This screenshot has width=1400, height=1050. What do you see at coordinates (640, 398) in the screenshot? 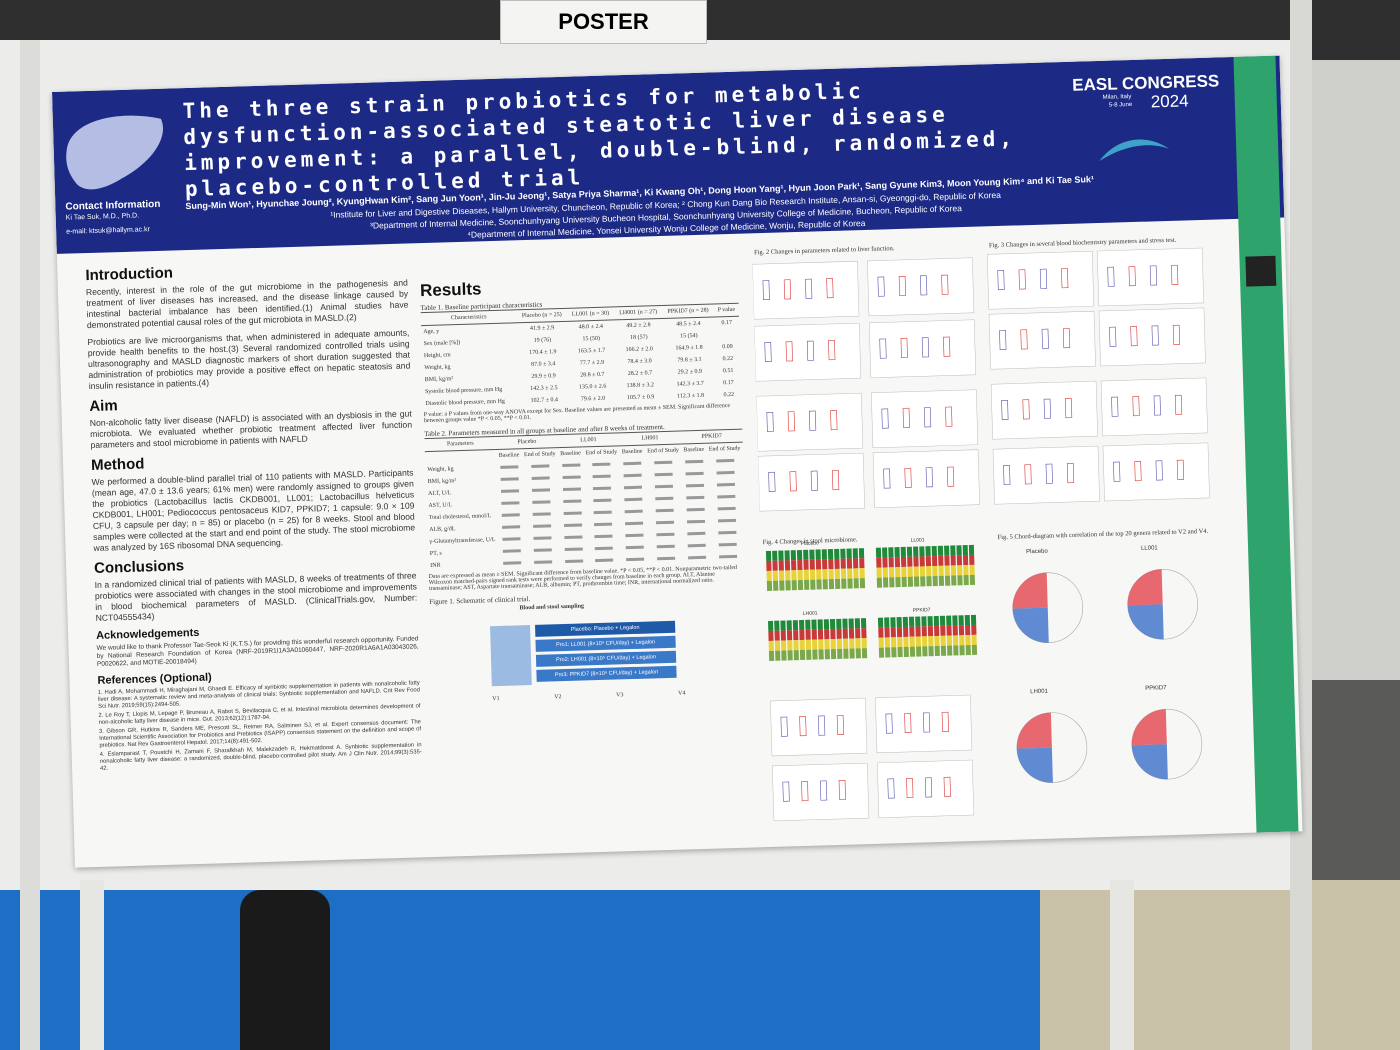
I see `table-cell: 105.7 ± 0.9` at bounding box center [640, 398].